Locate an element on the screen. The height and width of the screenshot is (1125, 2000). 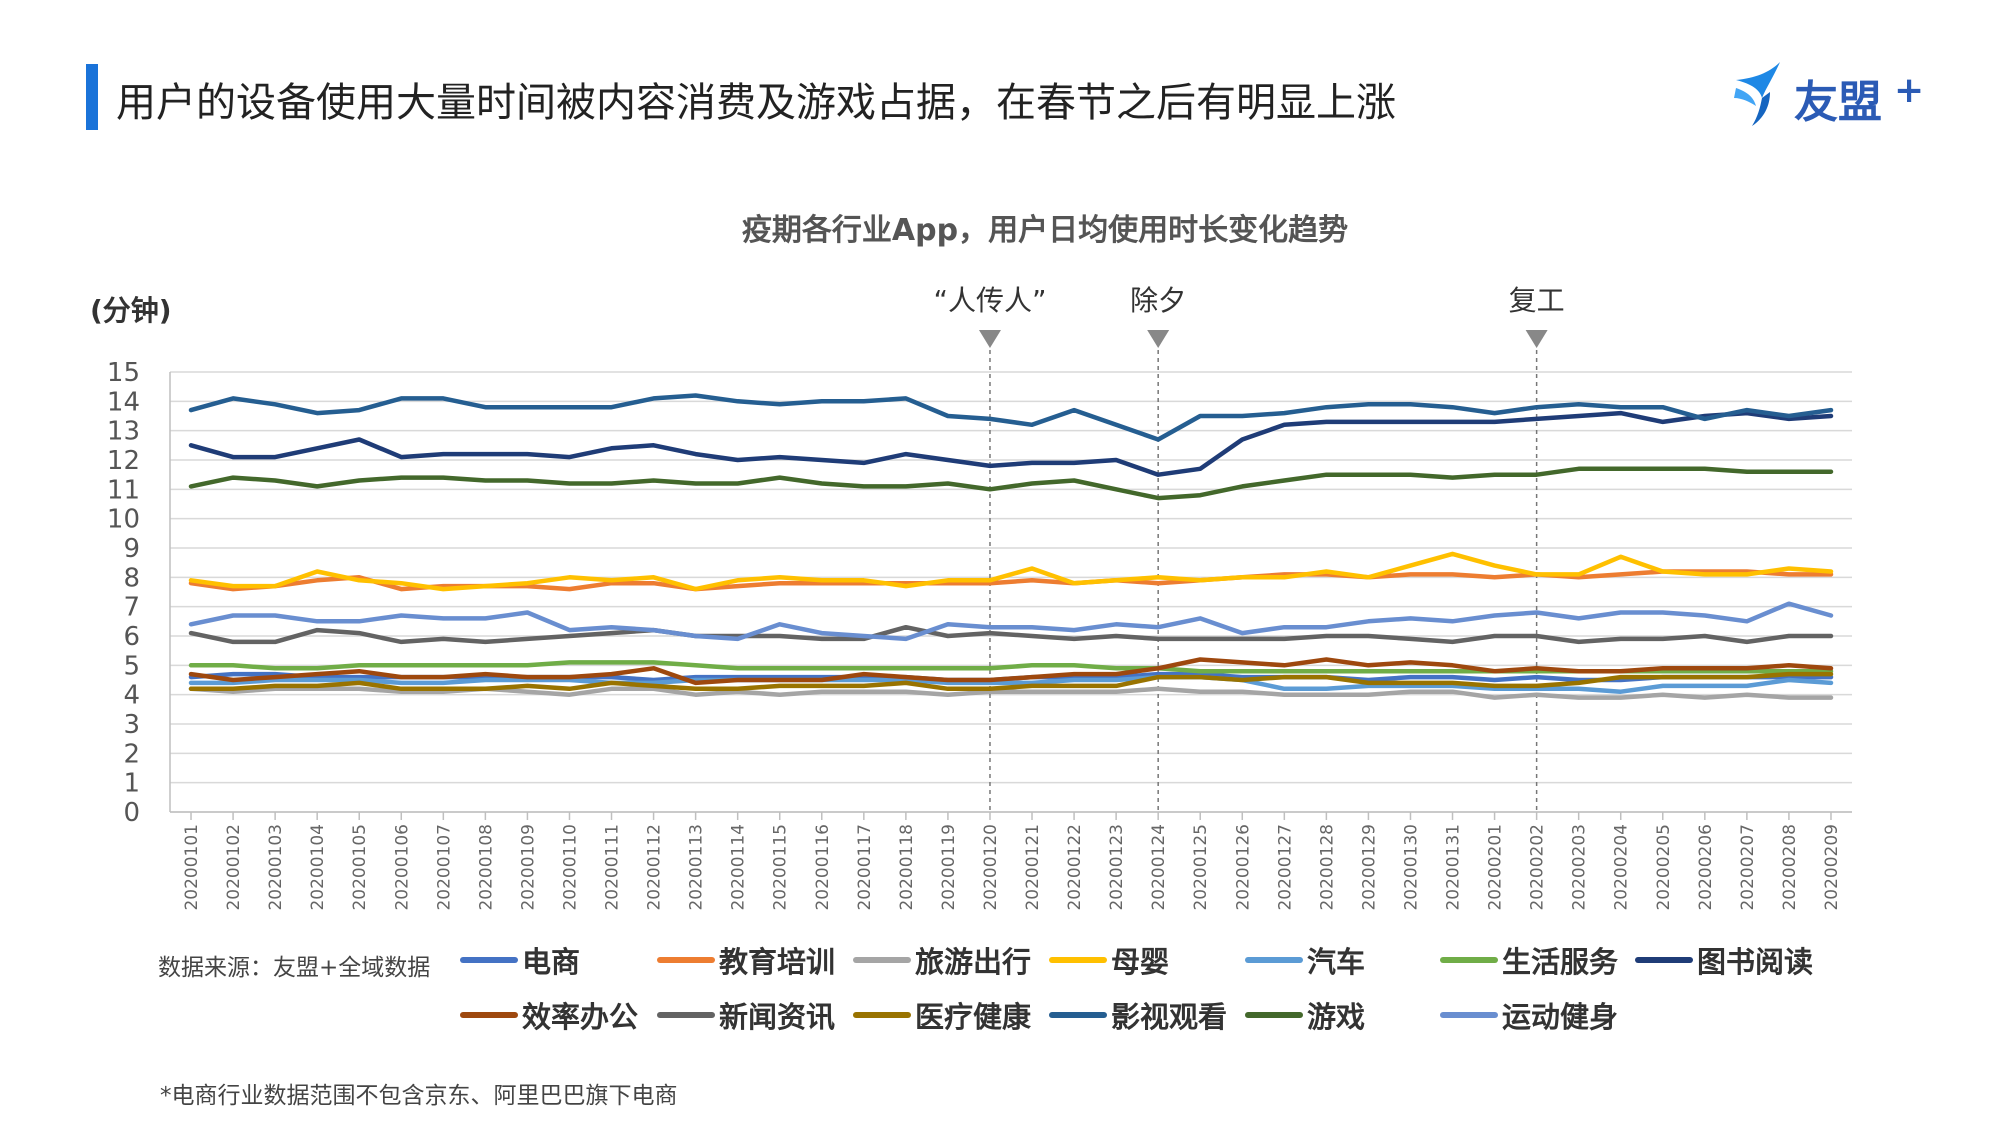
x-tick-label: 20200104 is located at coordinates (318, 867).